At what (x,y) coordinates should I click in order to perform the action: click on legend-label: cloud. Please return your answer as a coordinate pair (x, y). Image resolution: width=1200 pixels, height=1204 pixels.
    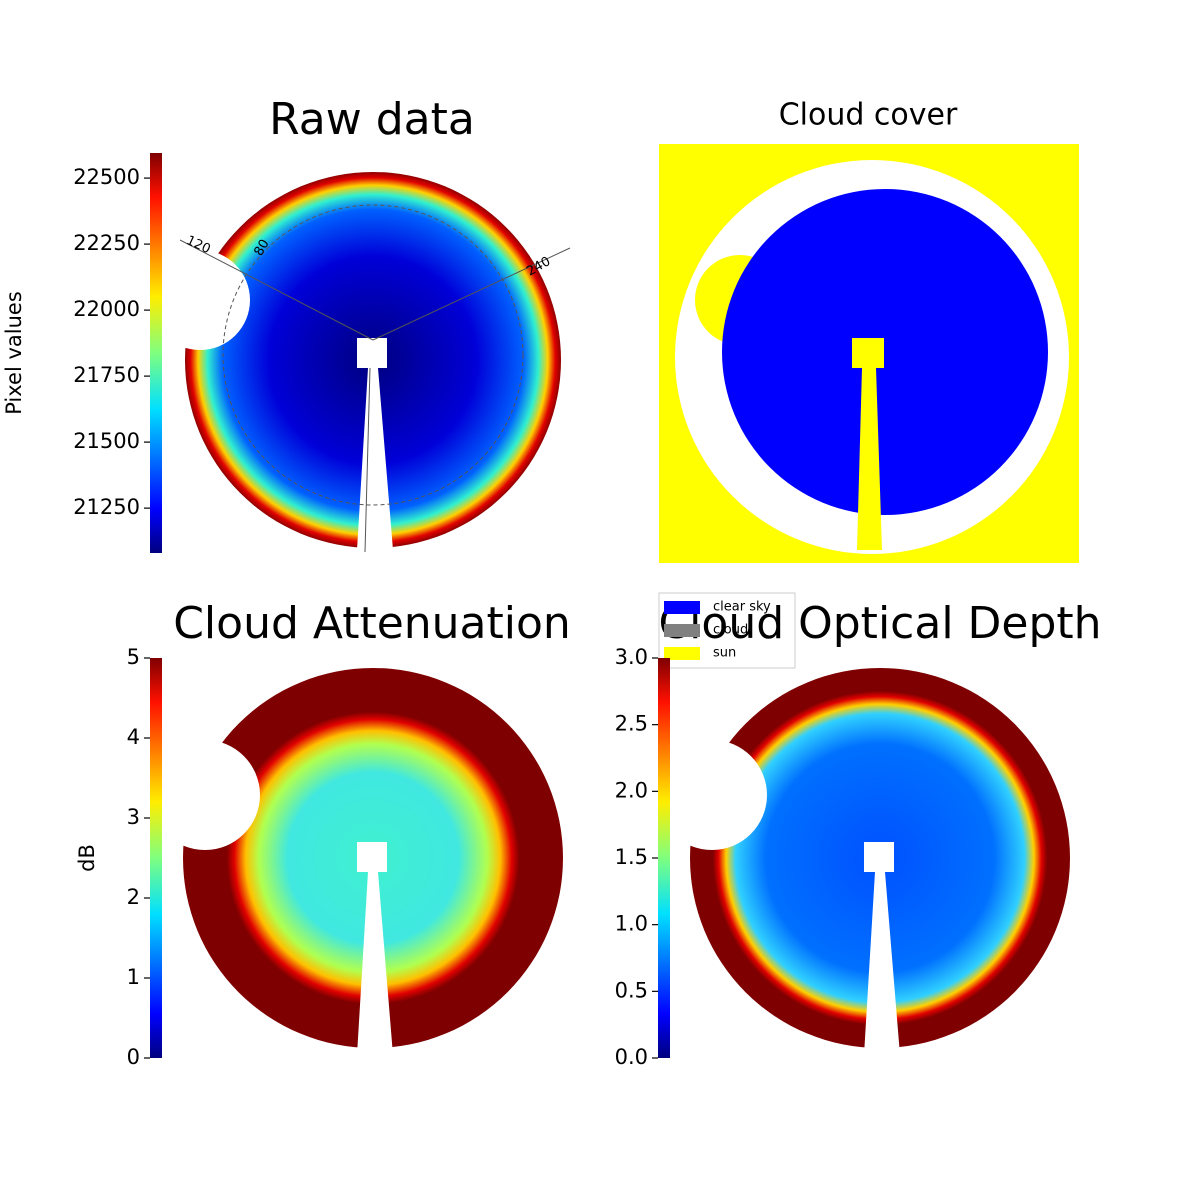
    Looking at the image, I should click on (730, 630).